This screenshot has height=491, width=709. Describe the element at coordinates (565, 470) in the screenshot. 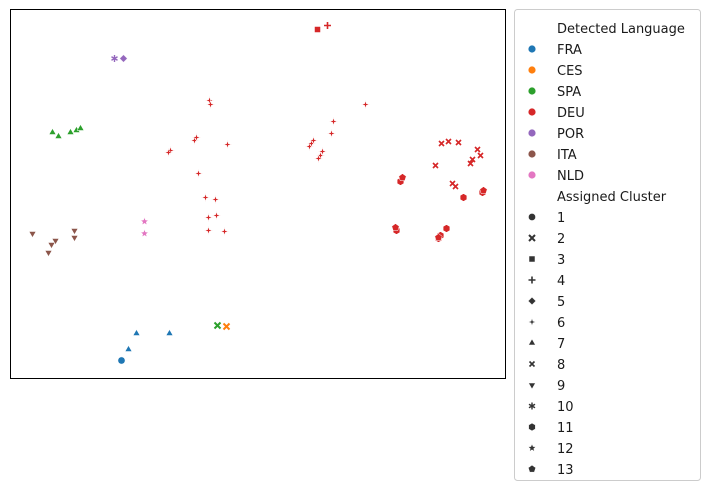

I see `legend-entry-label: 13` at that location.